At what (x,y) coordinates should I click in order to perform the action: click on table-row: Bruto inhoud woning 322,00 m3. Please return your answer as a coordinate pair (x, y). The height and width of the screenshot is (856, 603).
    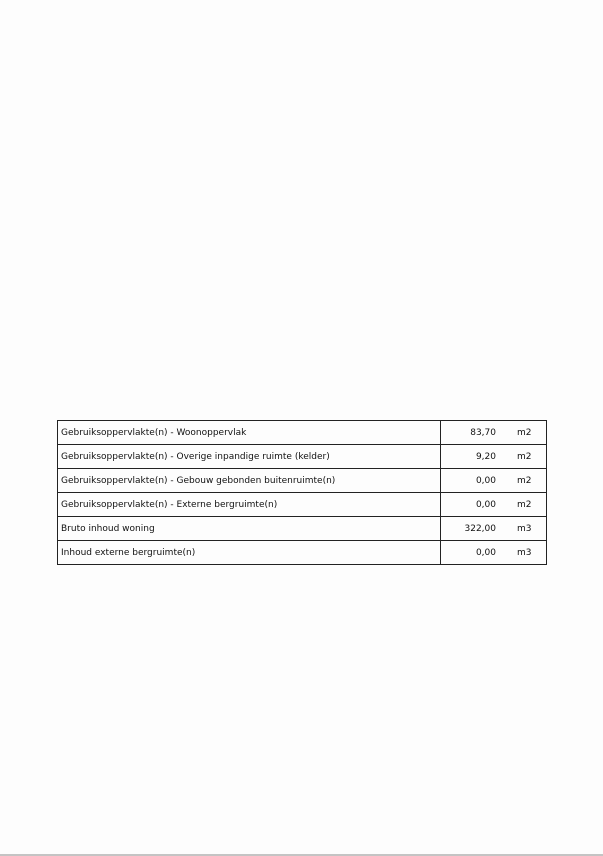
    Looking at the image, I should click on (302, 528).